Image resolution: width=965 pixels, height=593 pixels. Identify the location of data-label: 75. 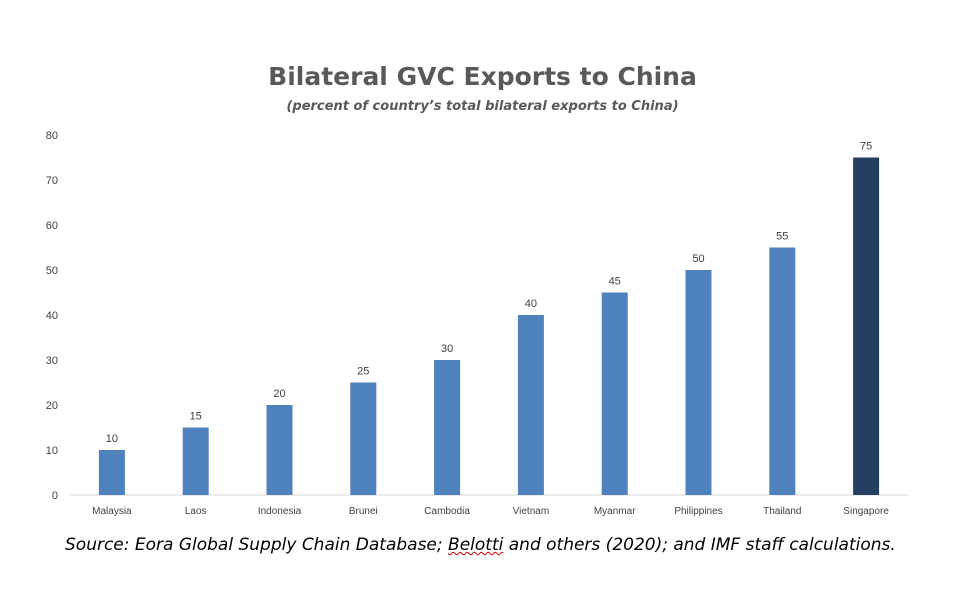
(866, 147).